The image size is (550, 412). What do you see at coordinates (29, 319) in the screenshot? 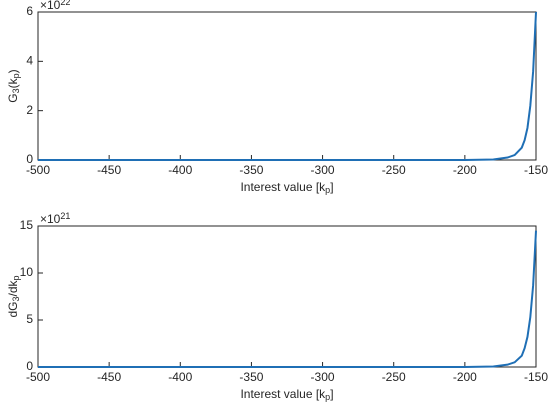
I see `y-tick-label: 5` at bounding box center [29, 319].